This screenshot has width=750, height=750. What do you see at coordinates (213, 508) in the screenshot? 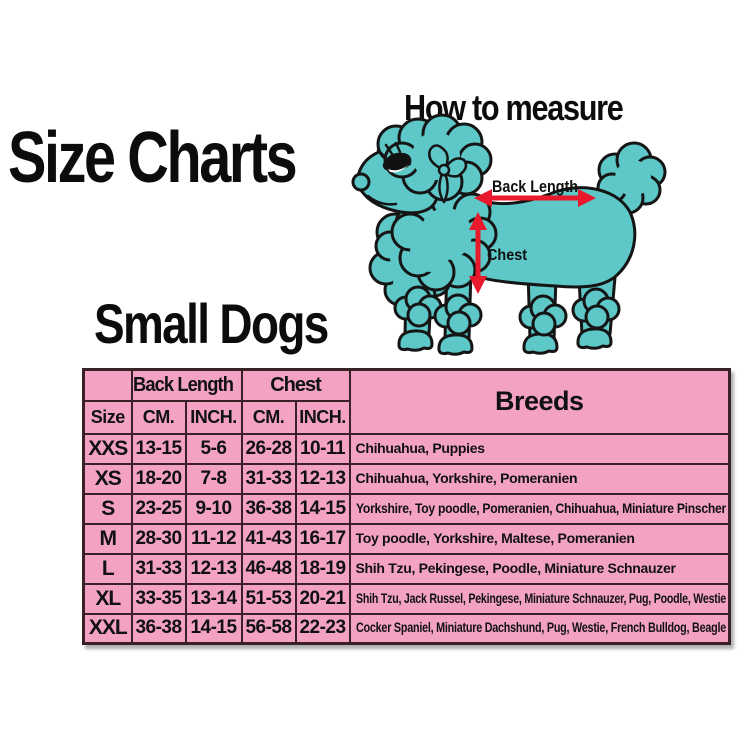
I see `back-inch-cell: 9-10` at bounding box center [213, 508].